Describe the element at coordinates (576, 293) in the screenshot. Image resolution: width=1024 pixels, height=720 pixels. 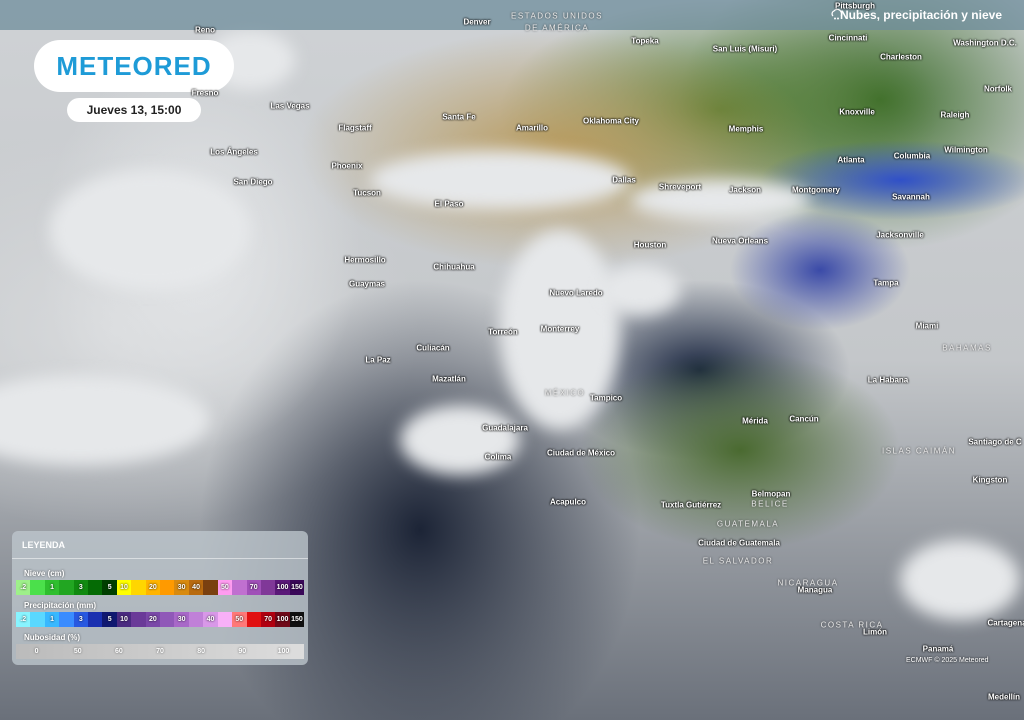
I see `city-label: Nuevo Laredo` at that location.